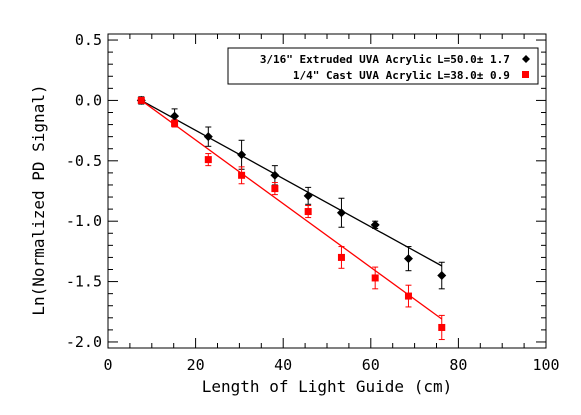 The width and height of the screenshot is (581, 415). I want to click on x-tick-label: 20, so click(196, 365).